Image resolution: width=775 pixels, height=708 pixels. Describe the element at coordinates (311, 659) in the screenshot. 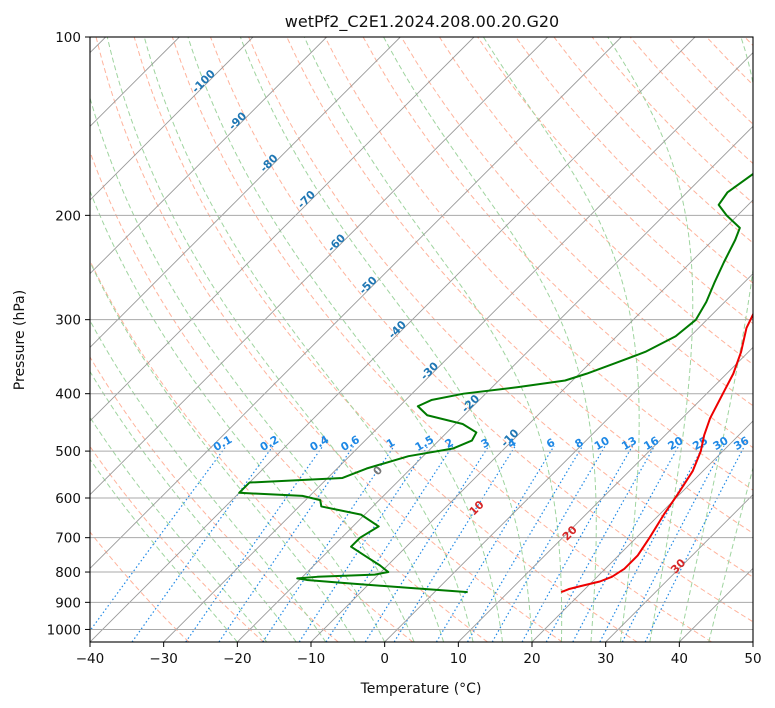

I see `x-tick-label: −10` at that location.